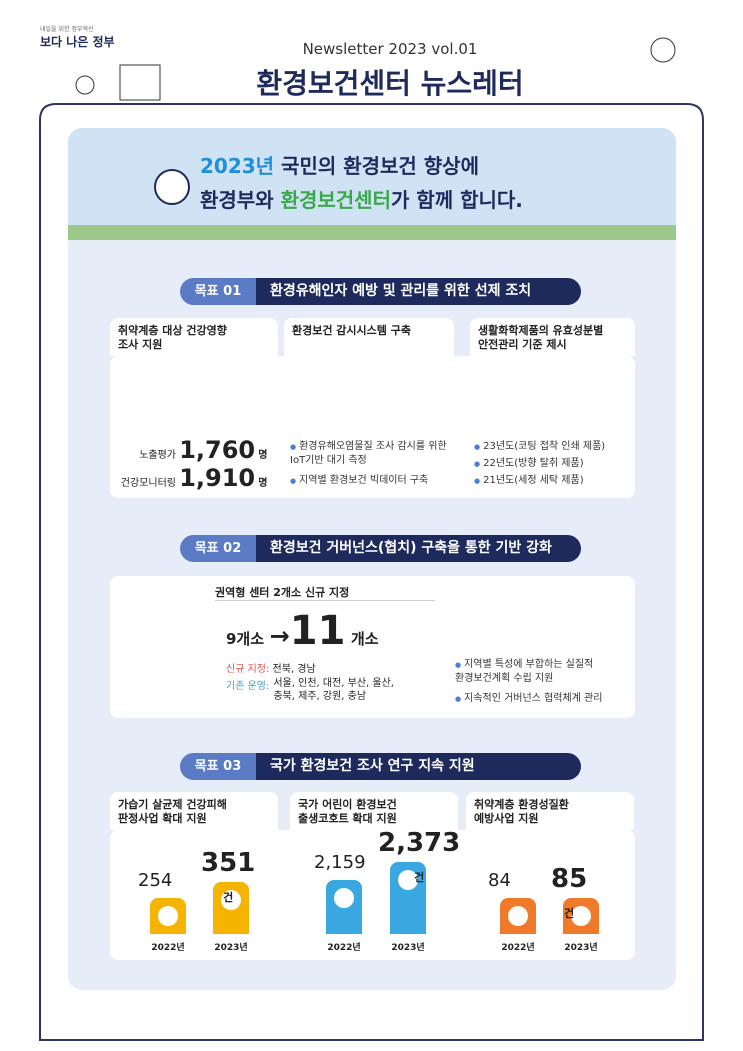 The image size is (743, 1051). I want to click on value: 85, so click(569, 879).